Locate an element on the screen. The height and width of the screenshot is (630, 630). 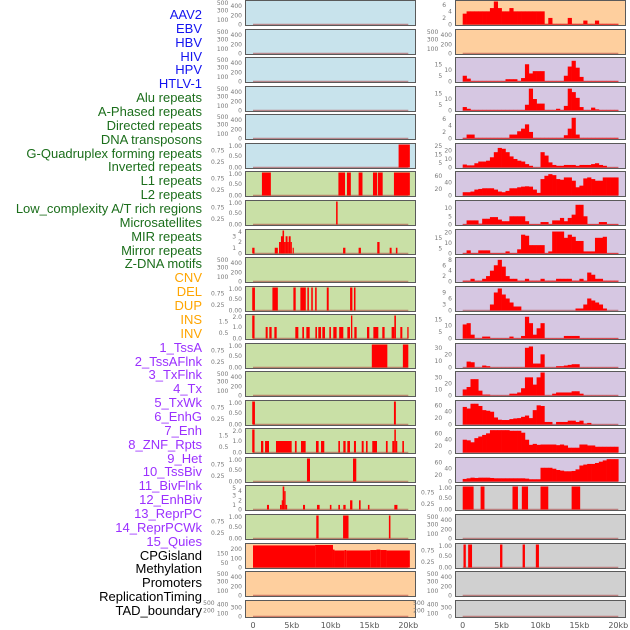
y-tick-label: 1.0 is located at coordinates (237, 327).